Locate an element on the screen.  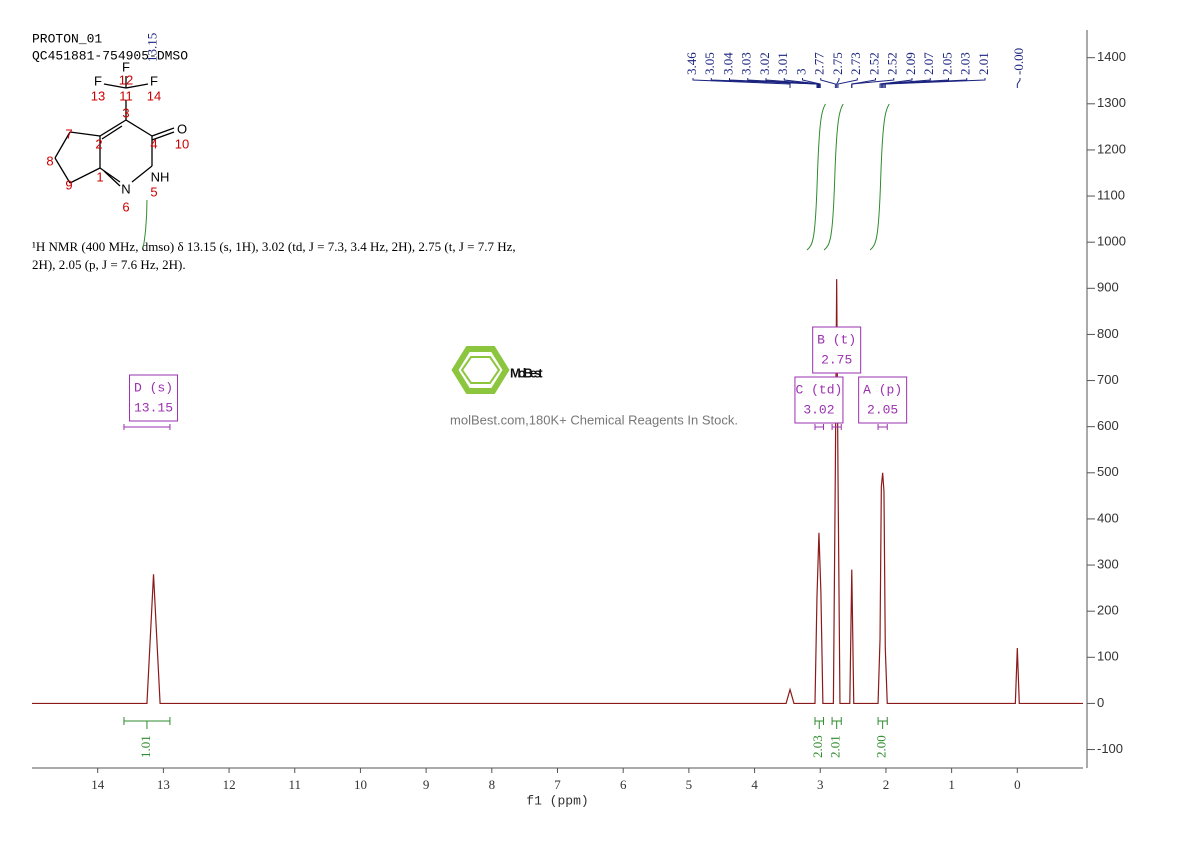
watermark-logo is located at coordinates (480, 370).